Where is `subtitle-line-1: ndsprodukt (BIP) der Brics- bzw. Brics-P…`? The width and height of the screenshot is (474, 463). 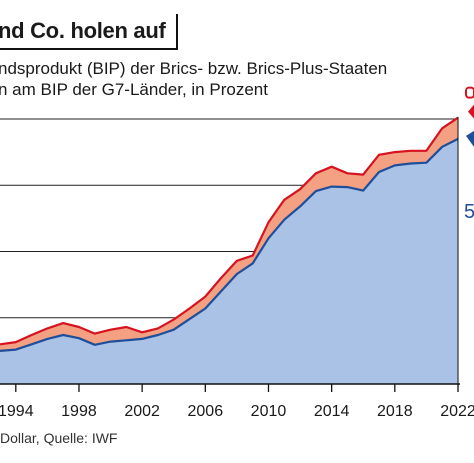
subtitle-line-1: ndsprodukt (BIP) der Brics- bzw. Brics-P… is located at coordinates (194, 68).